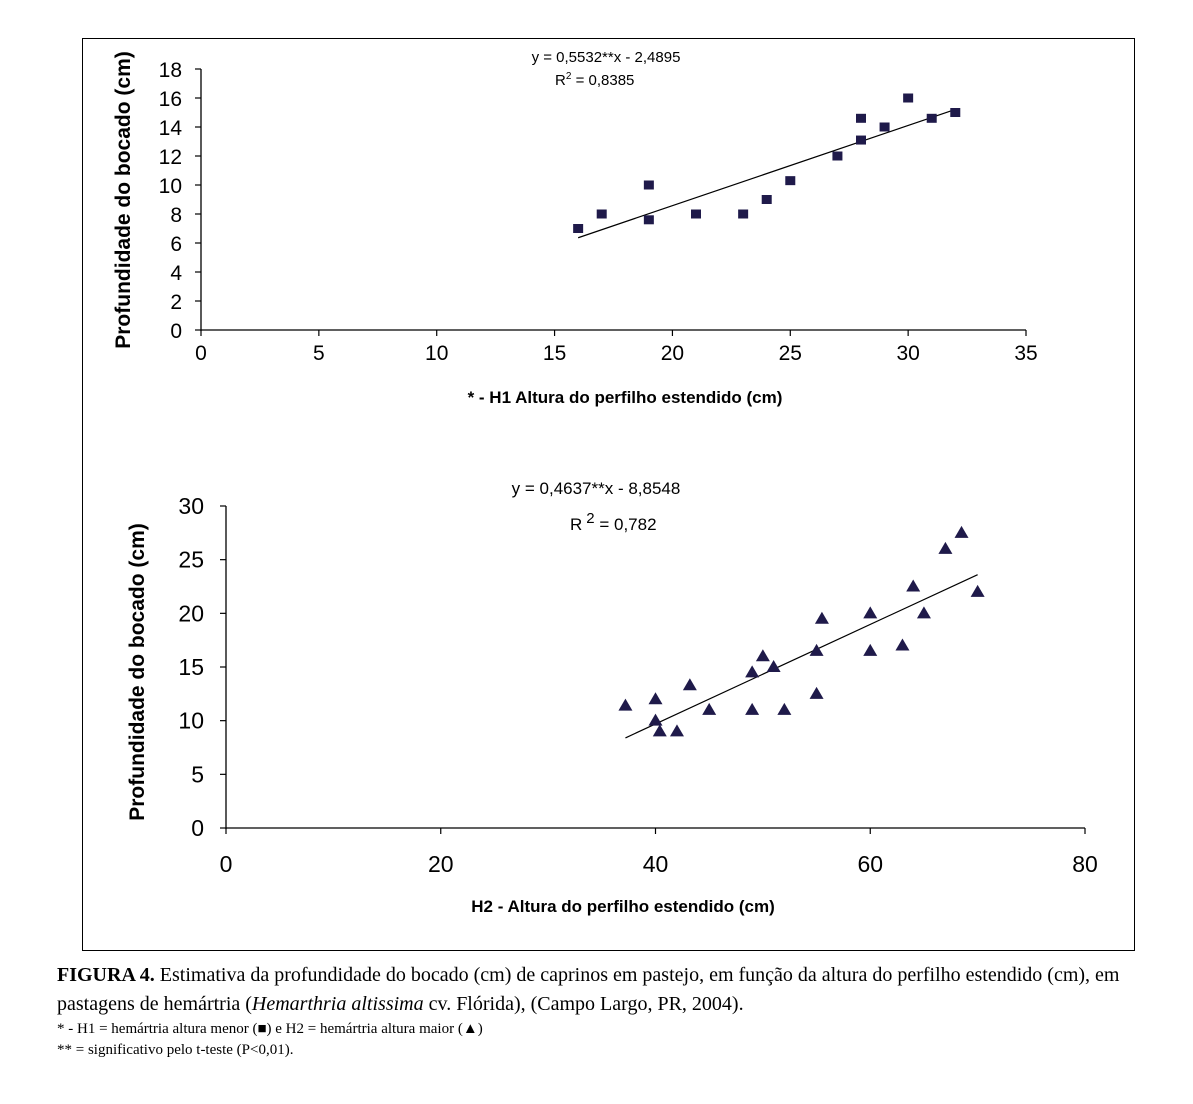  Describe the element at coordinates (176, 302) in the screenshot. I see `h1-y-tick-label: 2` at that location.